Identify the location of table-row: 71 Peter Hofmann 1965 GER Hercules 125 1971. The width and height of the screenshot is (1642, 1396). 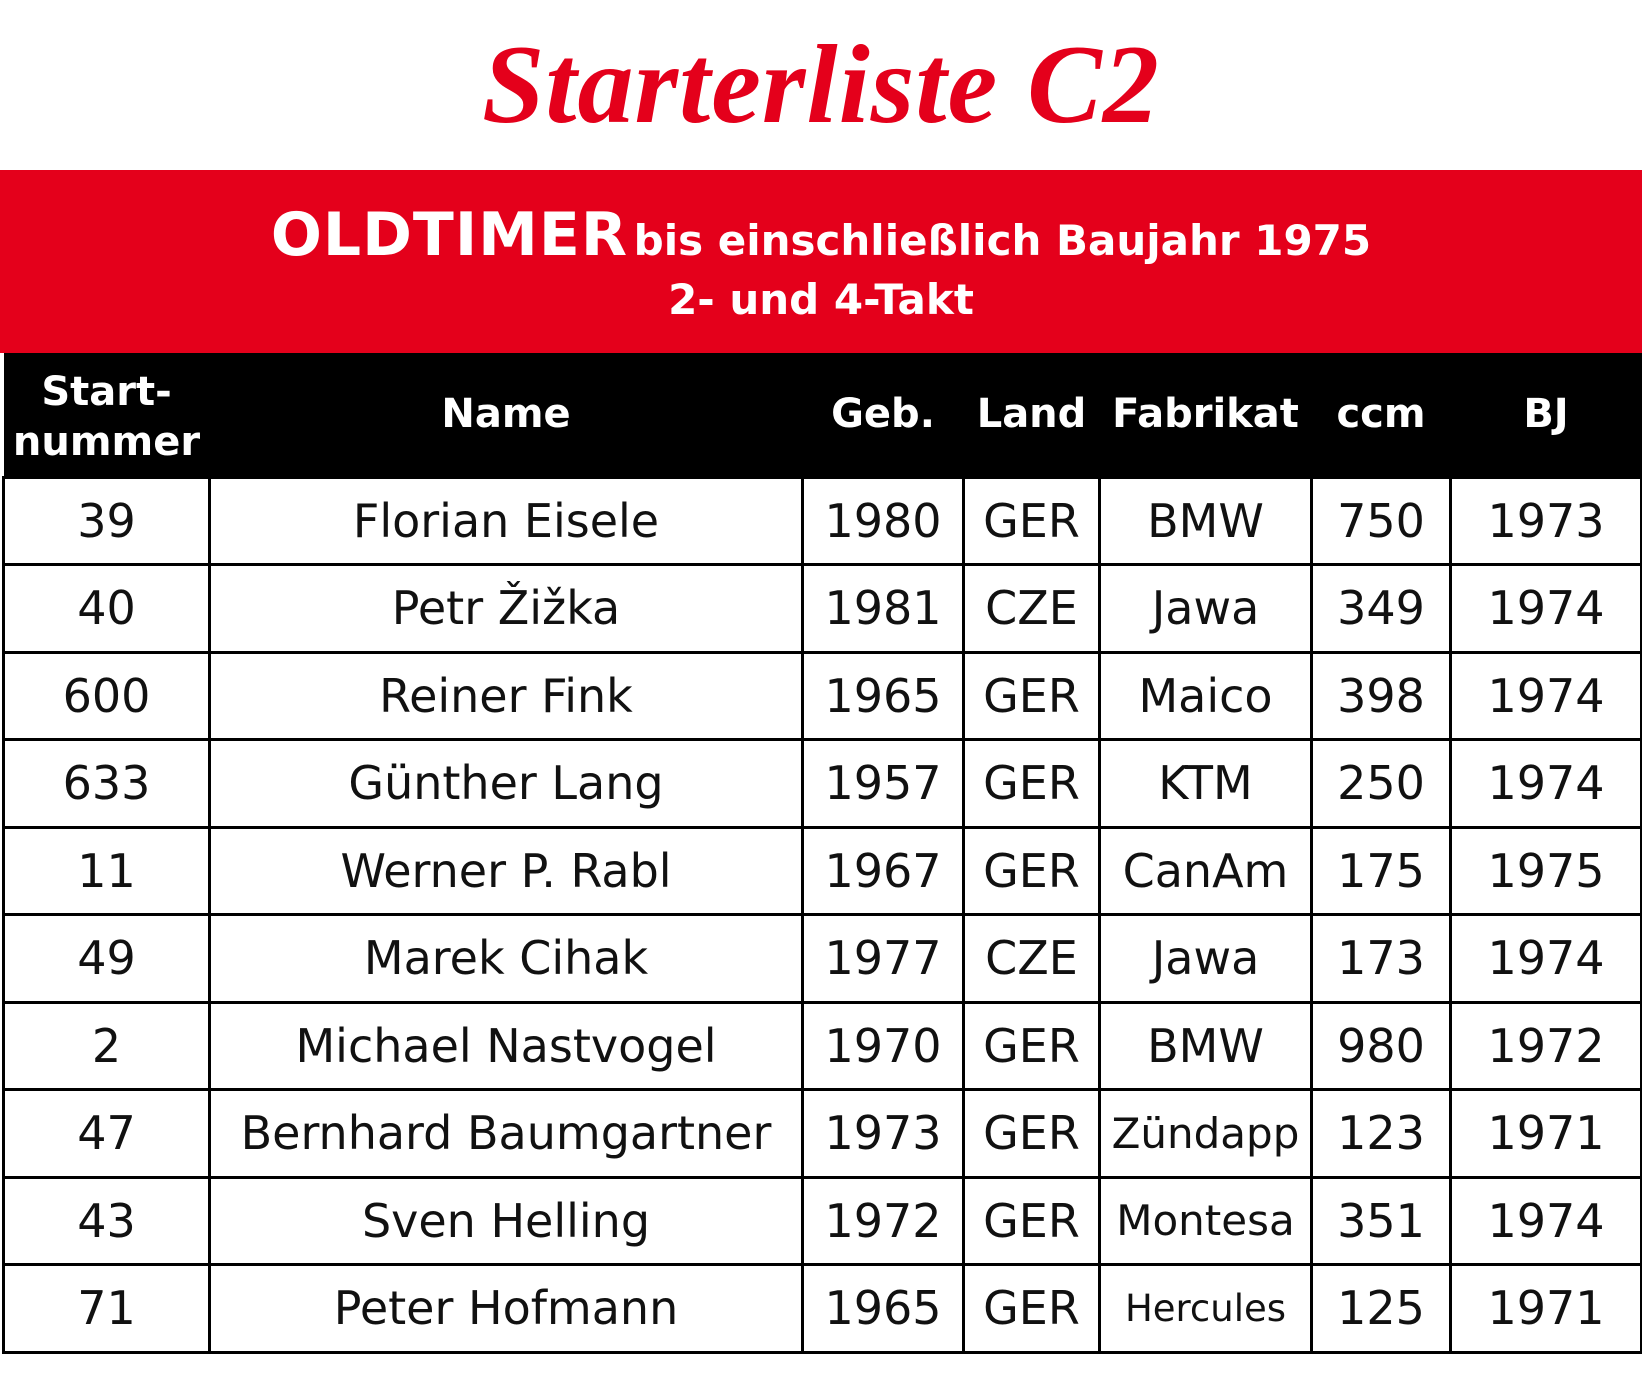
(822, 1308).